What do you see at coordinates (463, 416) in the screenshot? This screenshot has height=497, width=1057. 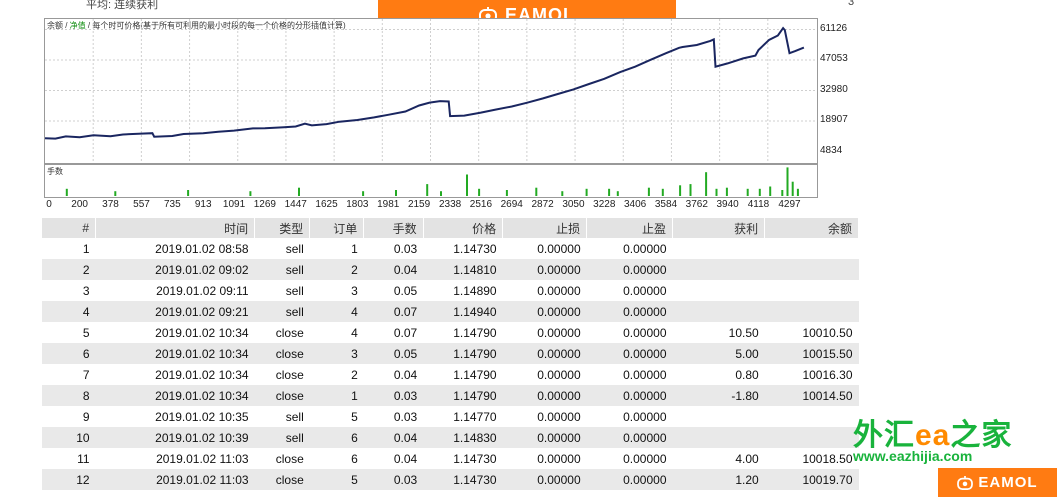 I see `cell-price: 1.14770` at bounding box center [463, 416].